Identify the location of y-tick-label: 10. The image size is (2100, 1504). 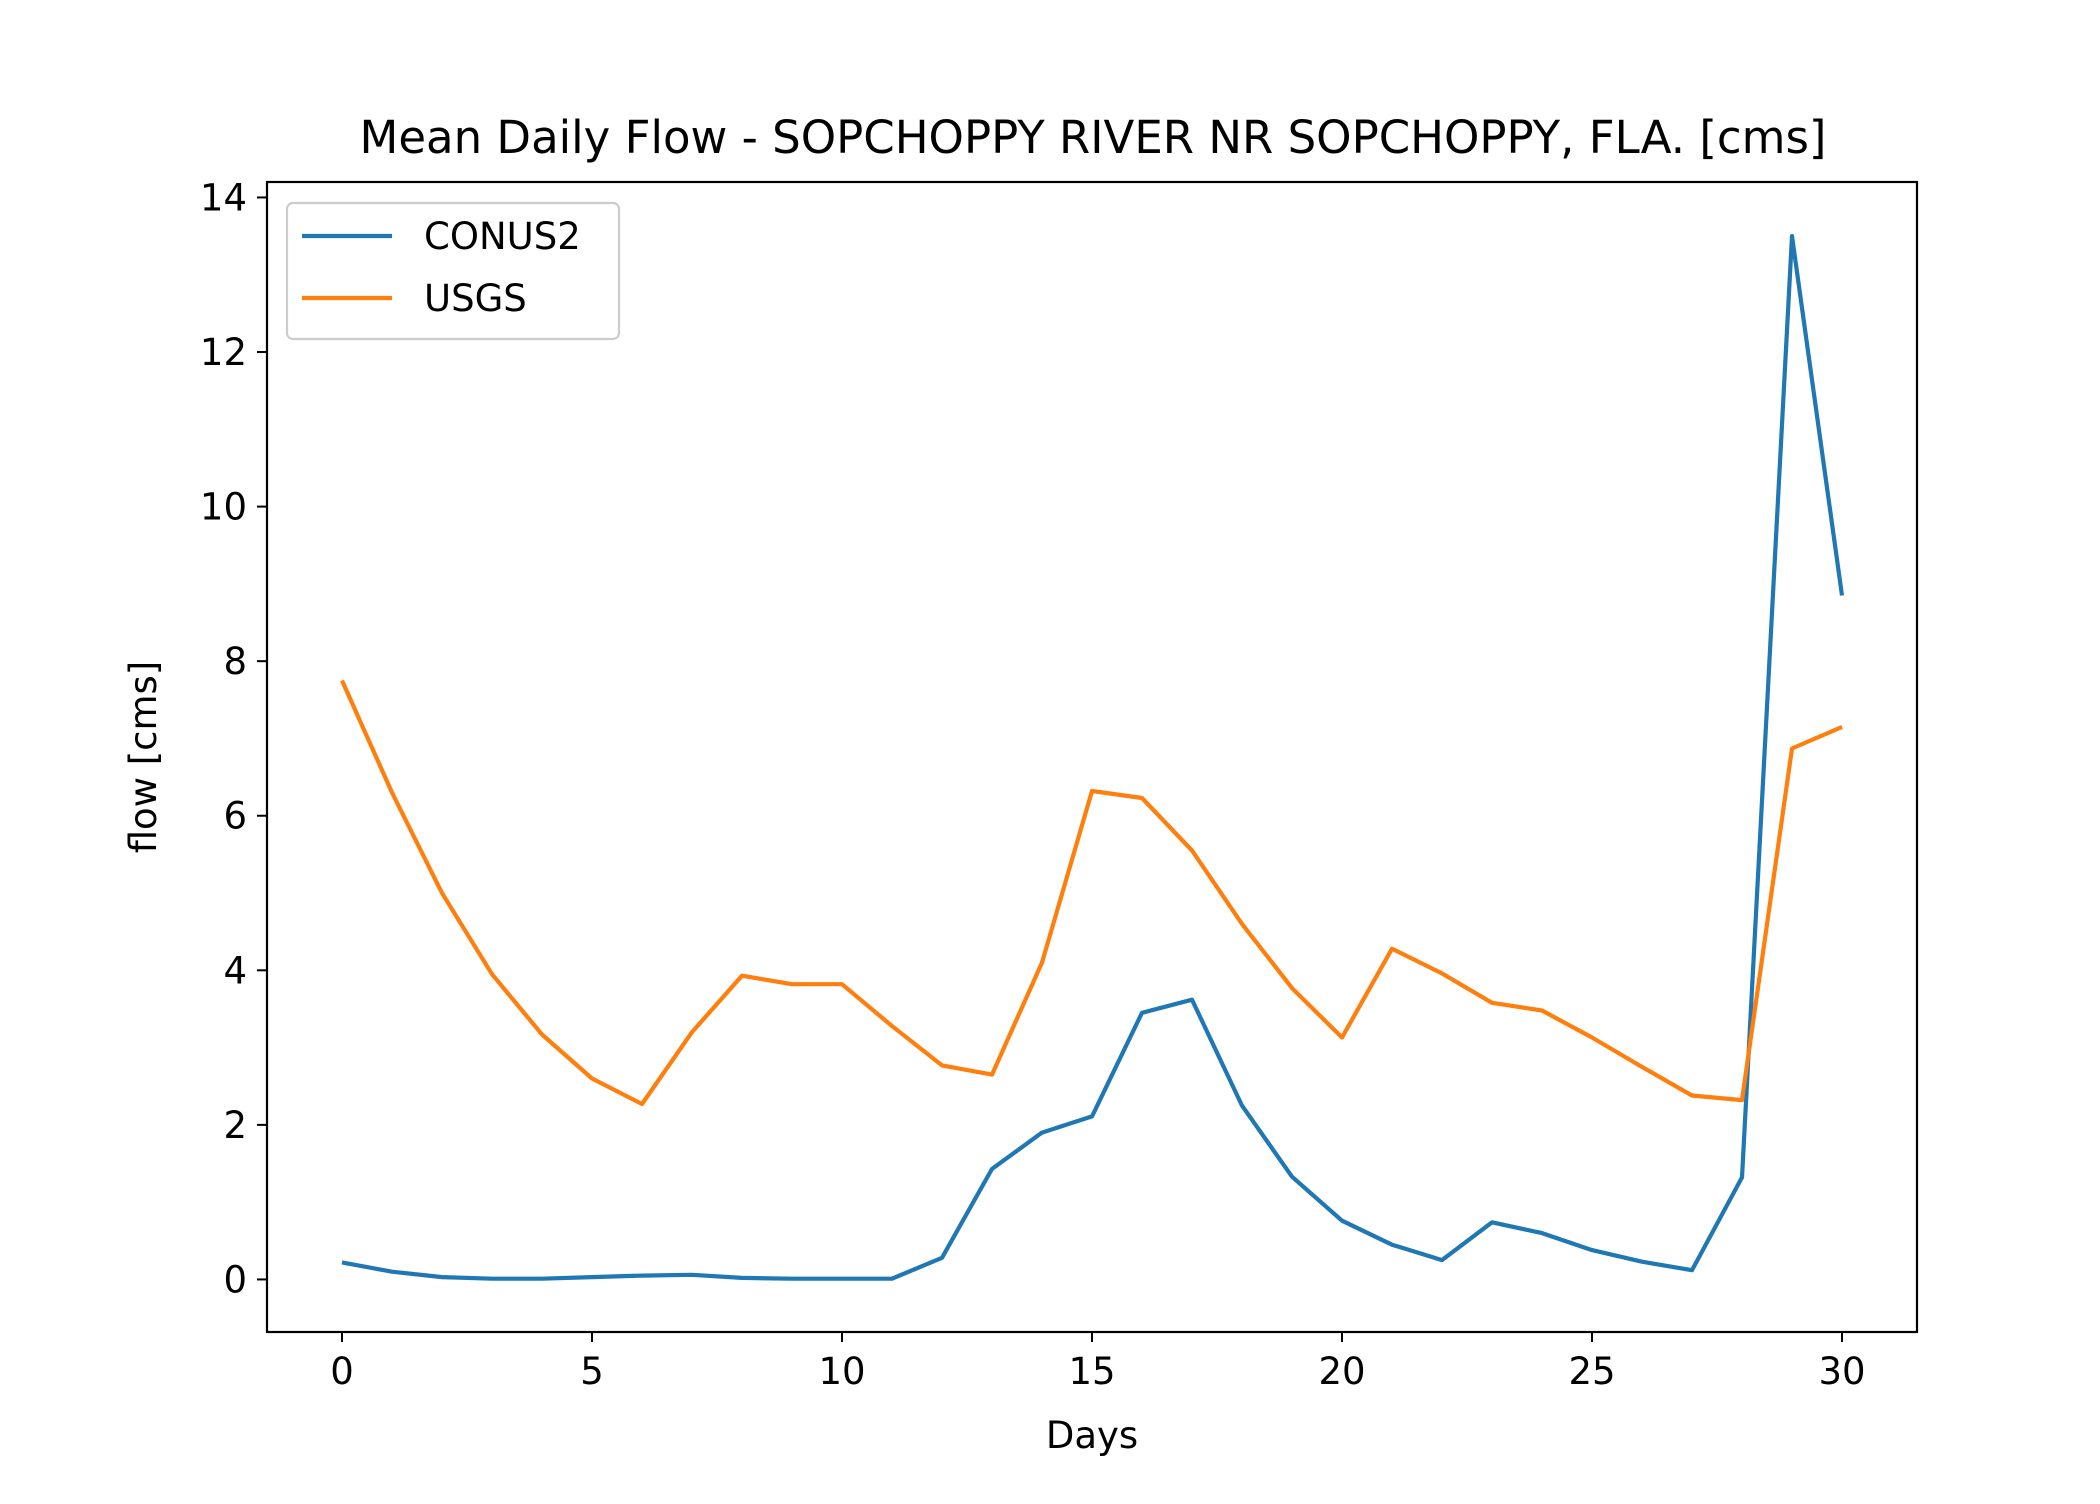
(223, 507).